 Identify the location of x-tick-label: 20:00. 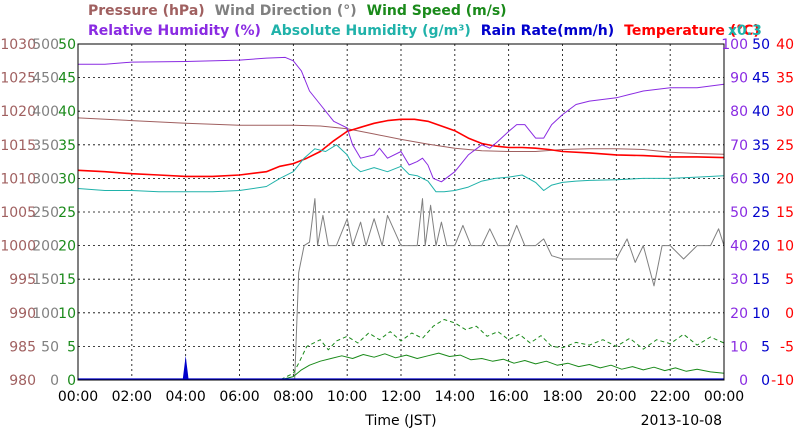
(616, 397).